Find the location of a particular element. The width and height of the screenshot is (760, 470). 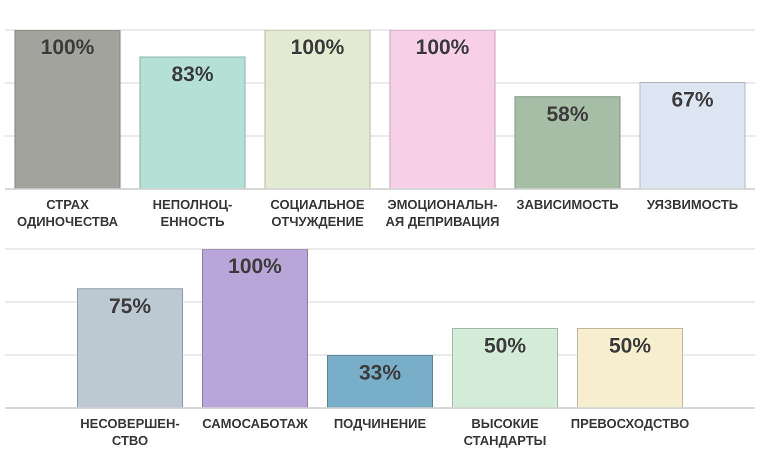

data-label: 83% is located at coordinates (192, 74).